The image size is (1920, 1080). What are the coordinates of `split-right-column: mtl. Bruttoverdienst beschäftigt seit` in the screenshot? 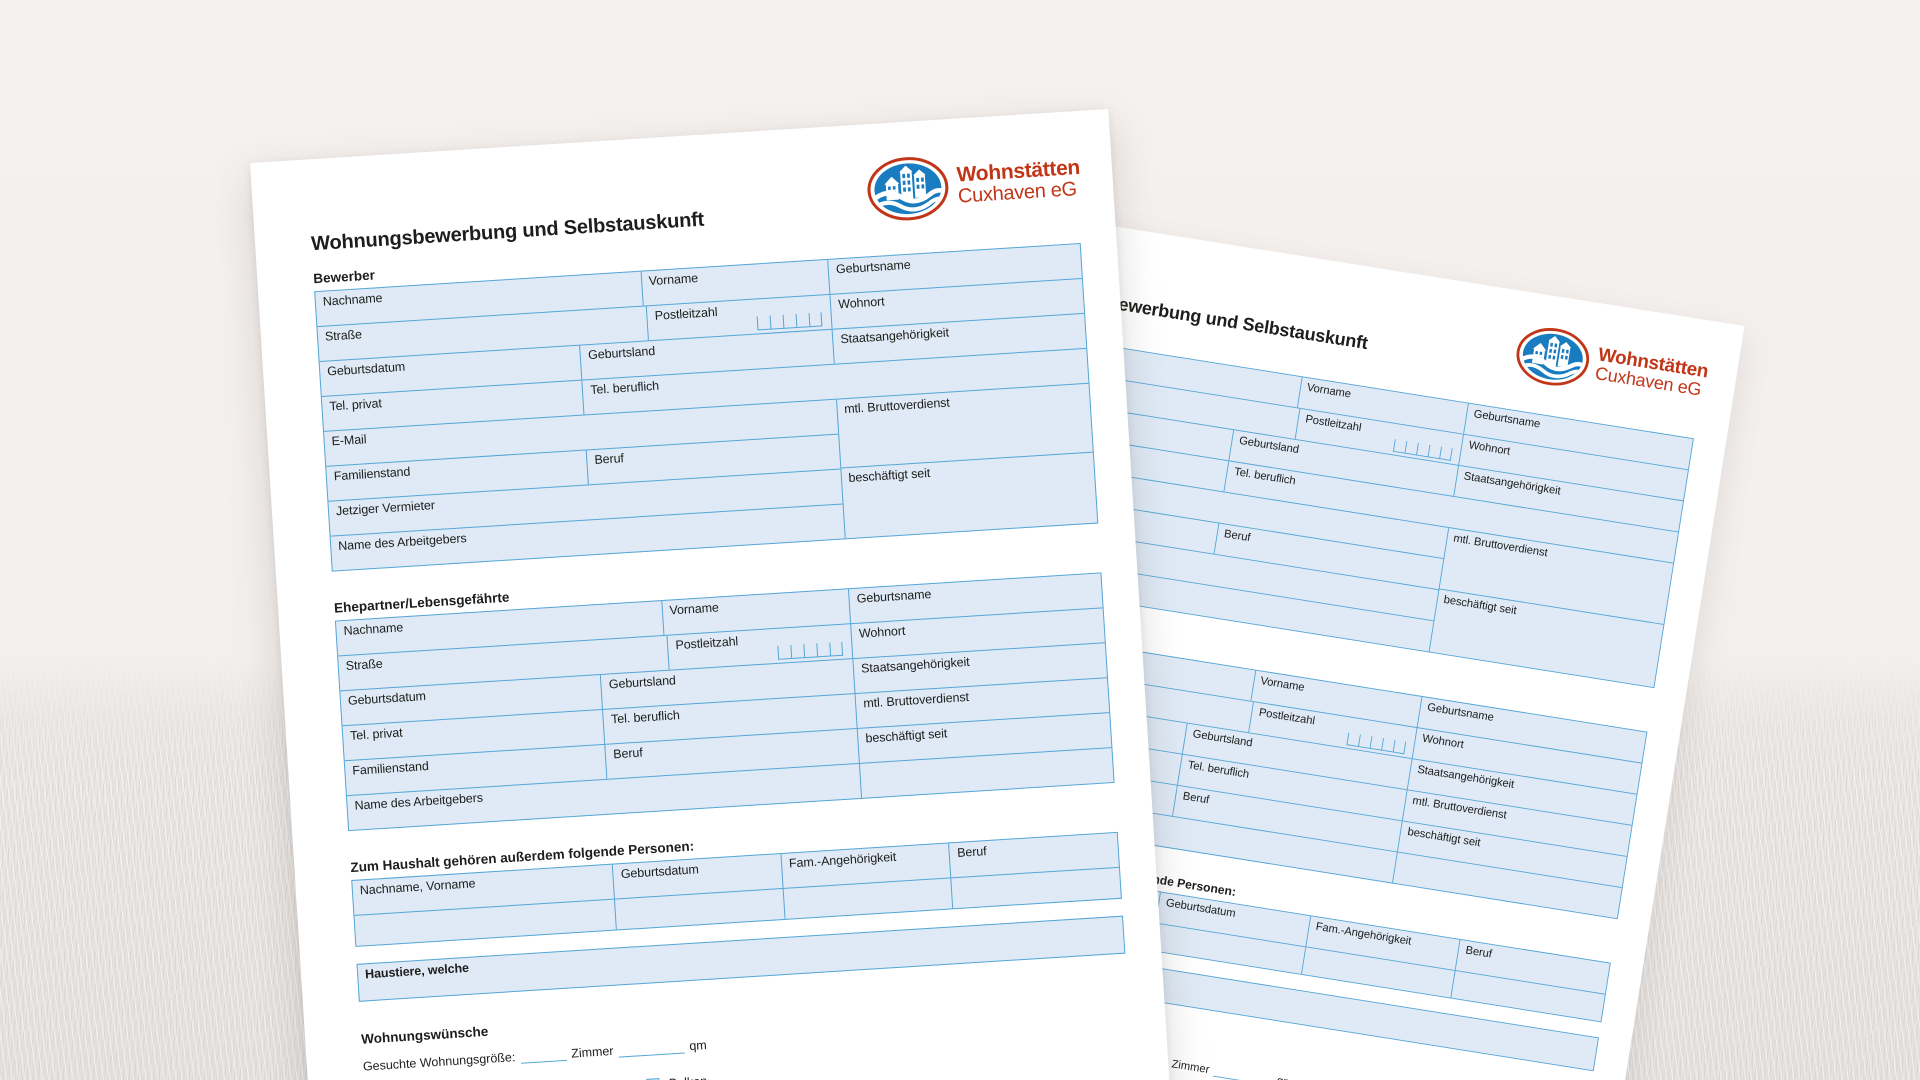 It's located at (966, 461).